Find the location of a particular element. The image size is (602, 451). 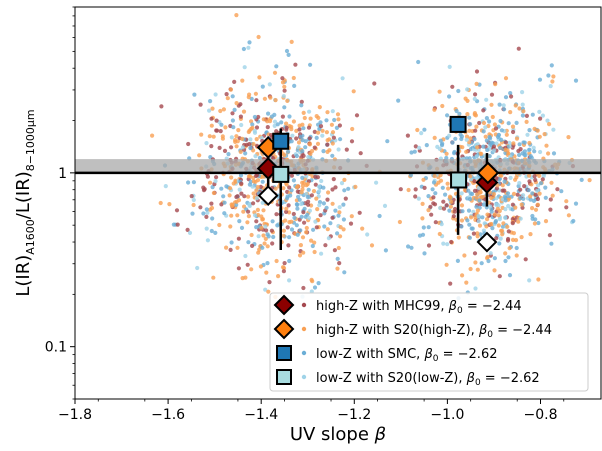

reference-band is located at coordinates (338, 166).